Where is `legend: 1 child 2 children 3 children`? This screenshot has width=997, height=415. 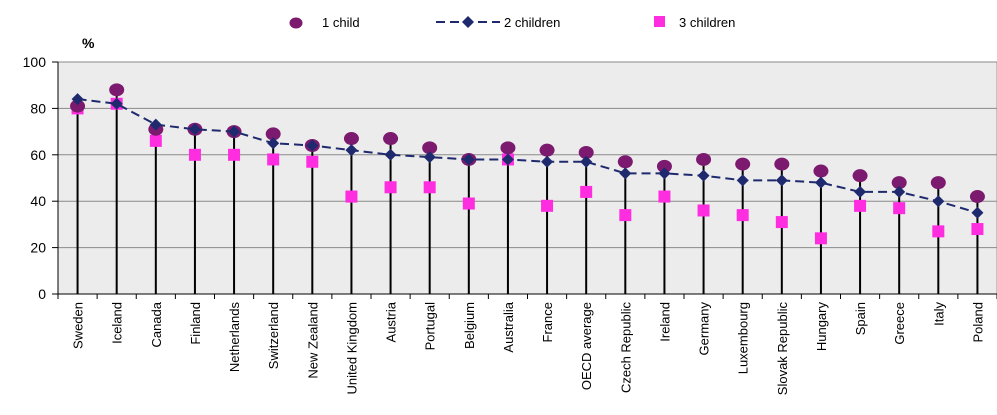 legend: 1 child 2 children 3 children is located at coordinates (512, 22).